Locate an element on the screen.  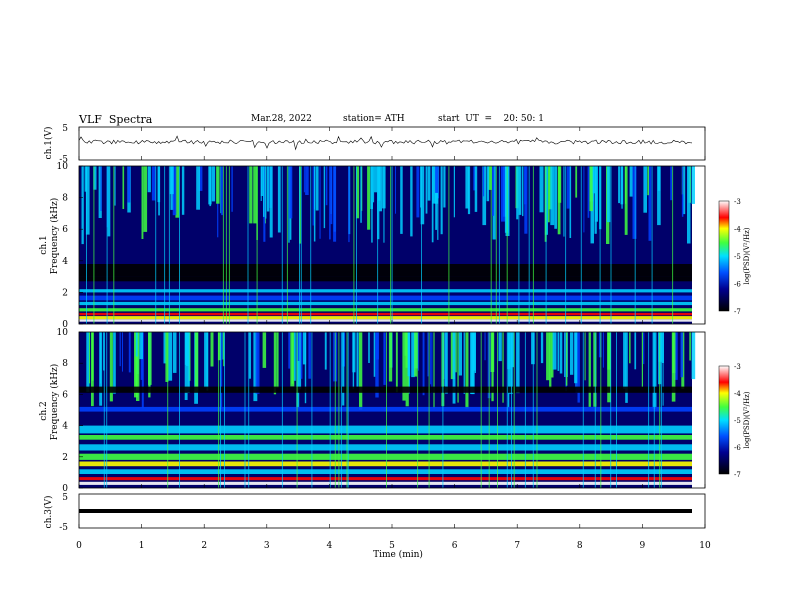
ch1-ytick-bottom: -5 is located at coordinates (63, 160).